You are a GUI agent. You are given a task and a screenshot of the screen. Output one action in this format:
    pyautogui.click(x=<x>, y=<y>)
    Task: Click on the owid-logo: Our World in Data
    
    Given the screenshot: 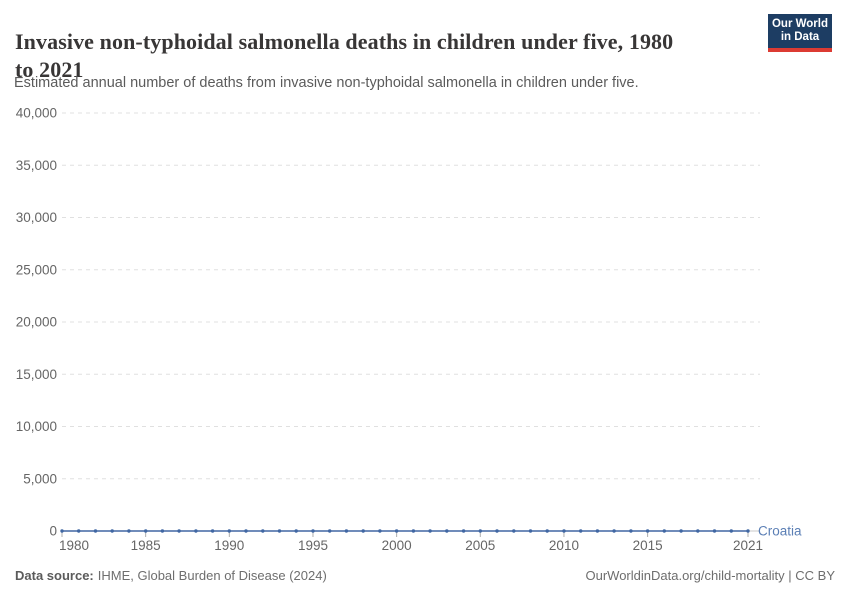 What is the action you would take?
    pyautogui.click(x=800, y=33)
    